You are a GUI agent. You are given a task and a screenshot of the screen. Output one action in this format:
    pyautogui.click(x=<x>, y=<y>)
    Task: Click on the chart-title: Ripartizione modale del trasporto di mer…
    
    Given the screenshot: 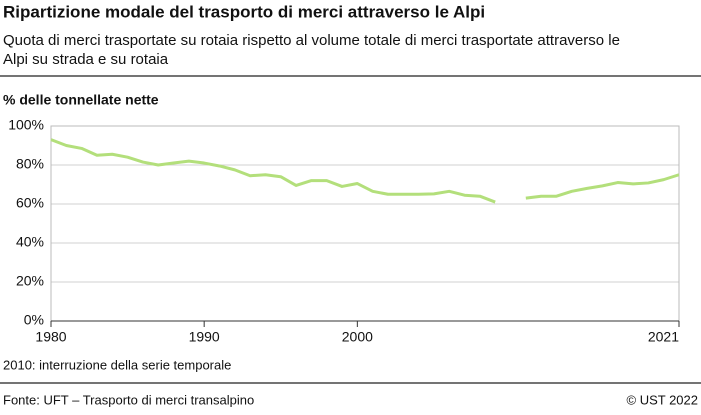 What is the action you would take?
    pyautogui.click(x=244, y=11)
    